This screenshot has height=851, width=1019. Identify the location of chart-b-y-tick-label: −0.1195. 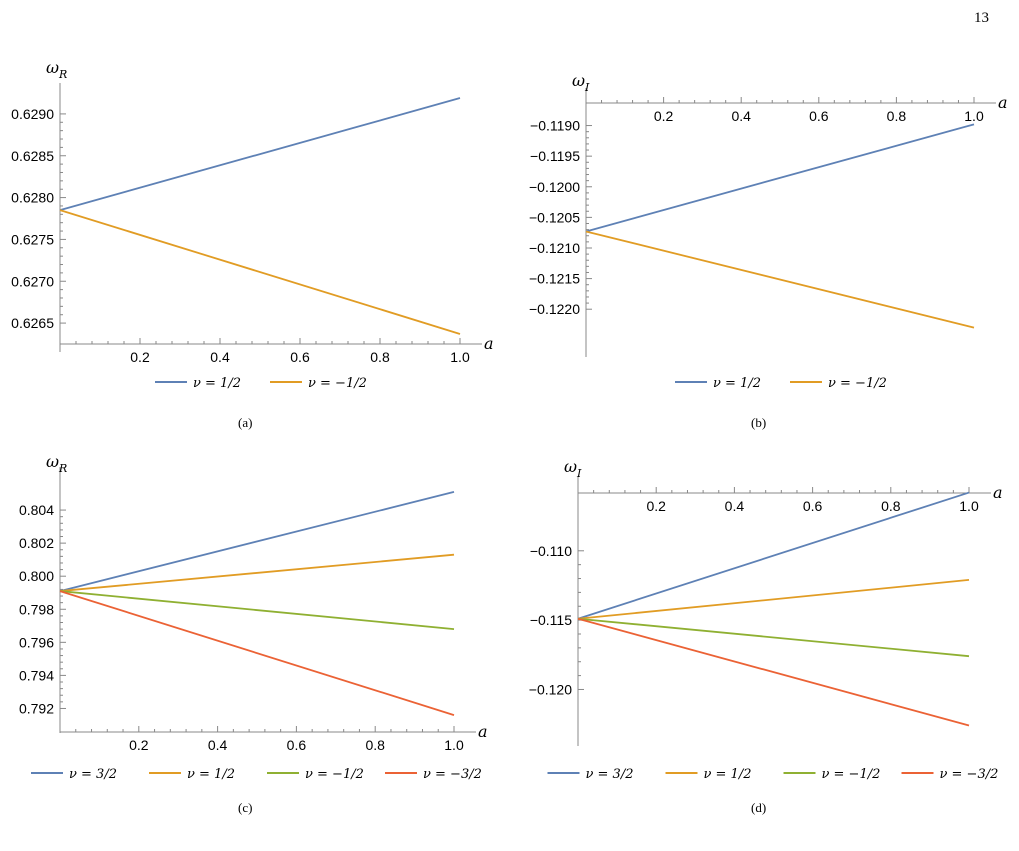
(555, 156).